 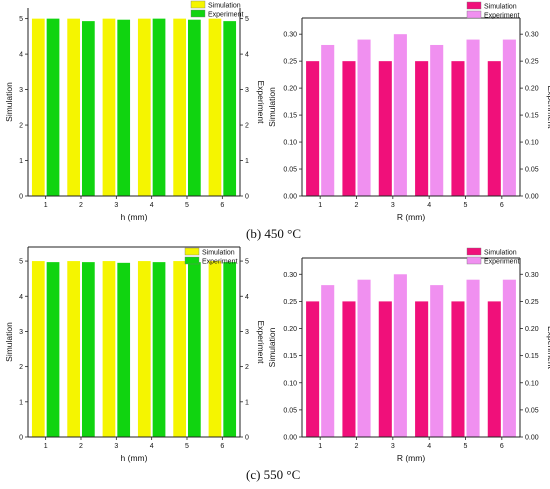 I want to click on y-tick-label-left: 0.30, so click(x=290, y=275).